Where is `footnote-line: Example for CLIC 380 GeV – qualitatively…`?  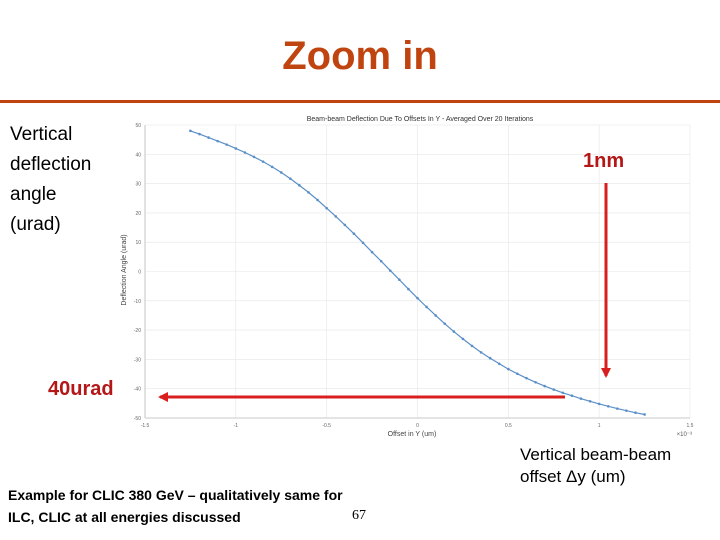 footnote-line: Example for CLIC 380 GeV – qualitatively… is located at coordinates (175, 495).